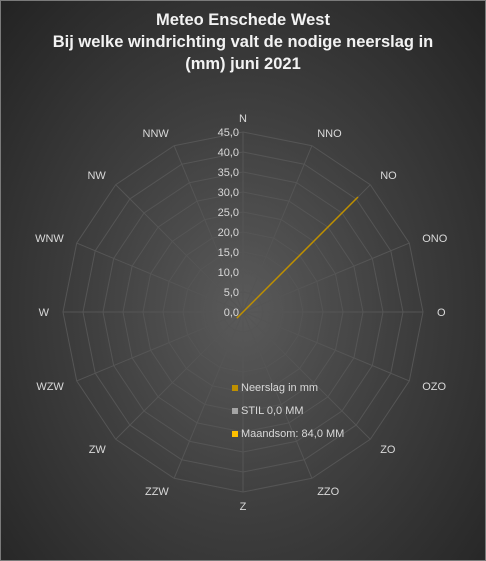 The height and width of the screenshot is (561, 486). Describe the element at coordinates (231, 313) in the screenshot. I see `tick-label: 0,0` at that location.